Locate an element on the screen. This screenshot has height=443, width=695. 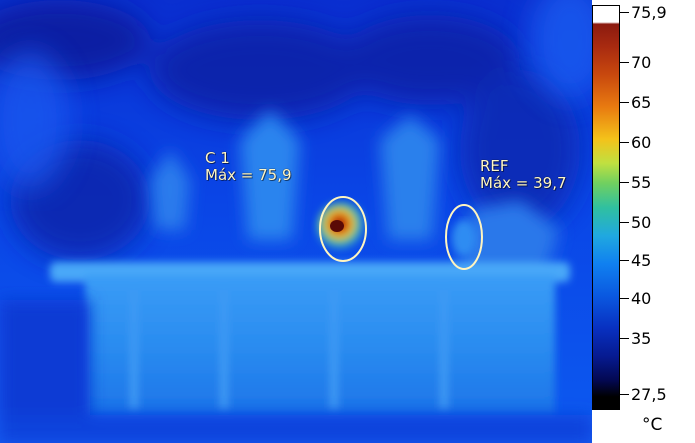
ref-max-value: Máx = 39,7 is located at coordinates (523, 183).